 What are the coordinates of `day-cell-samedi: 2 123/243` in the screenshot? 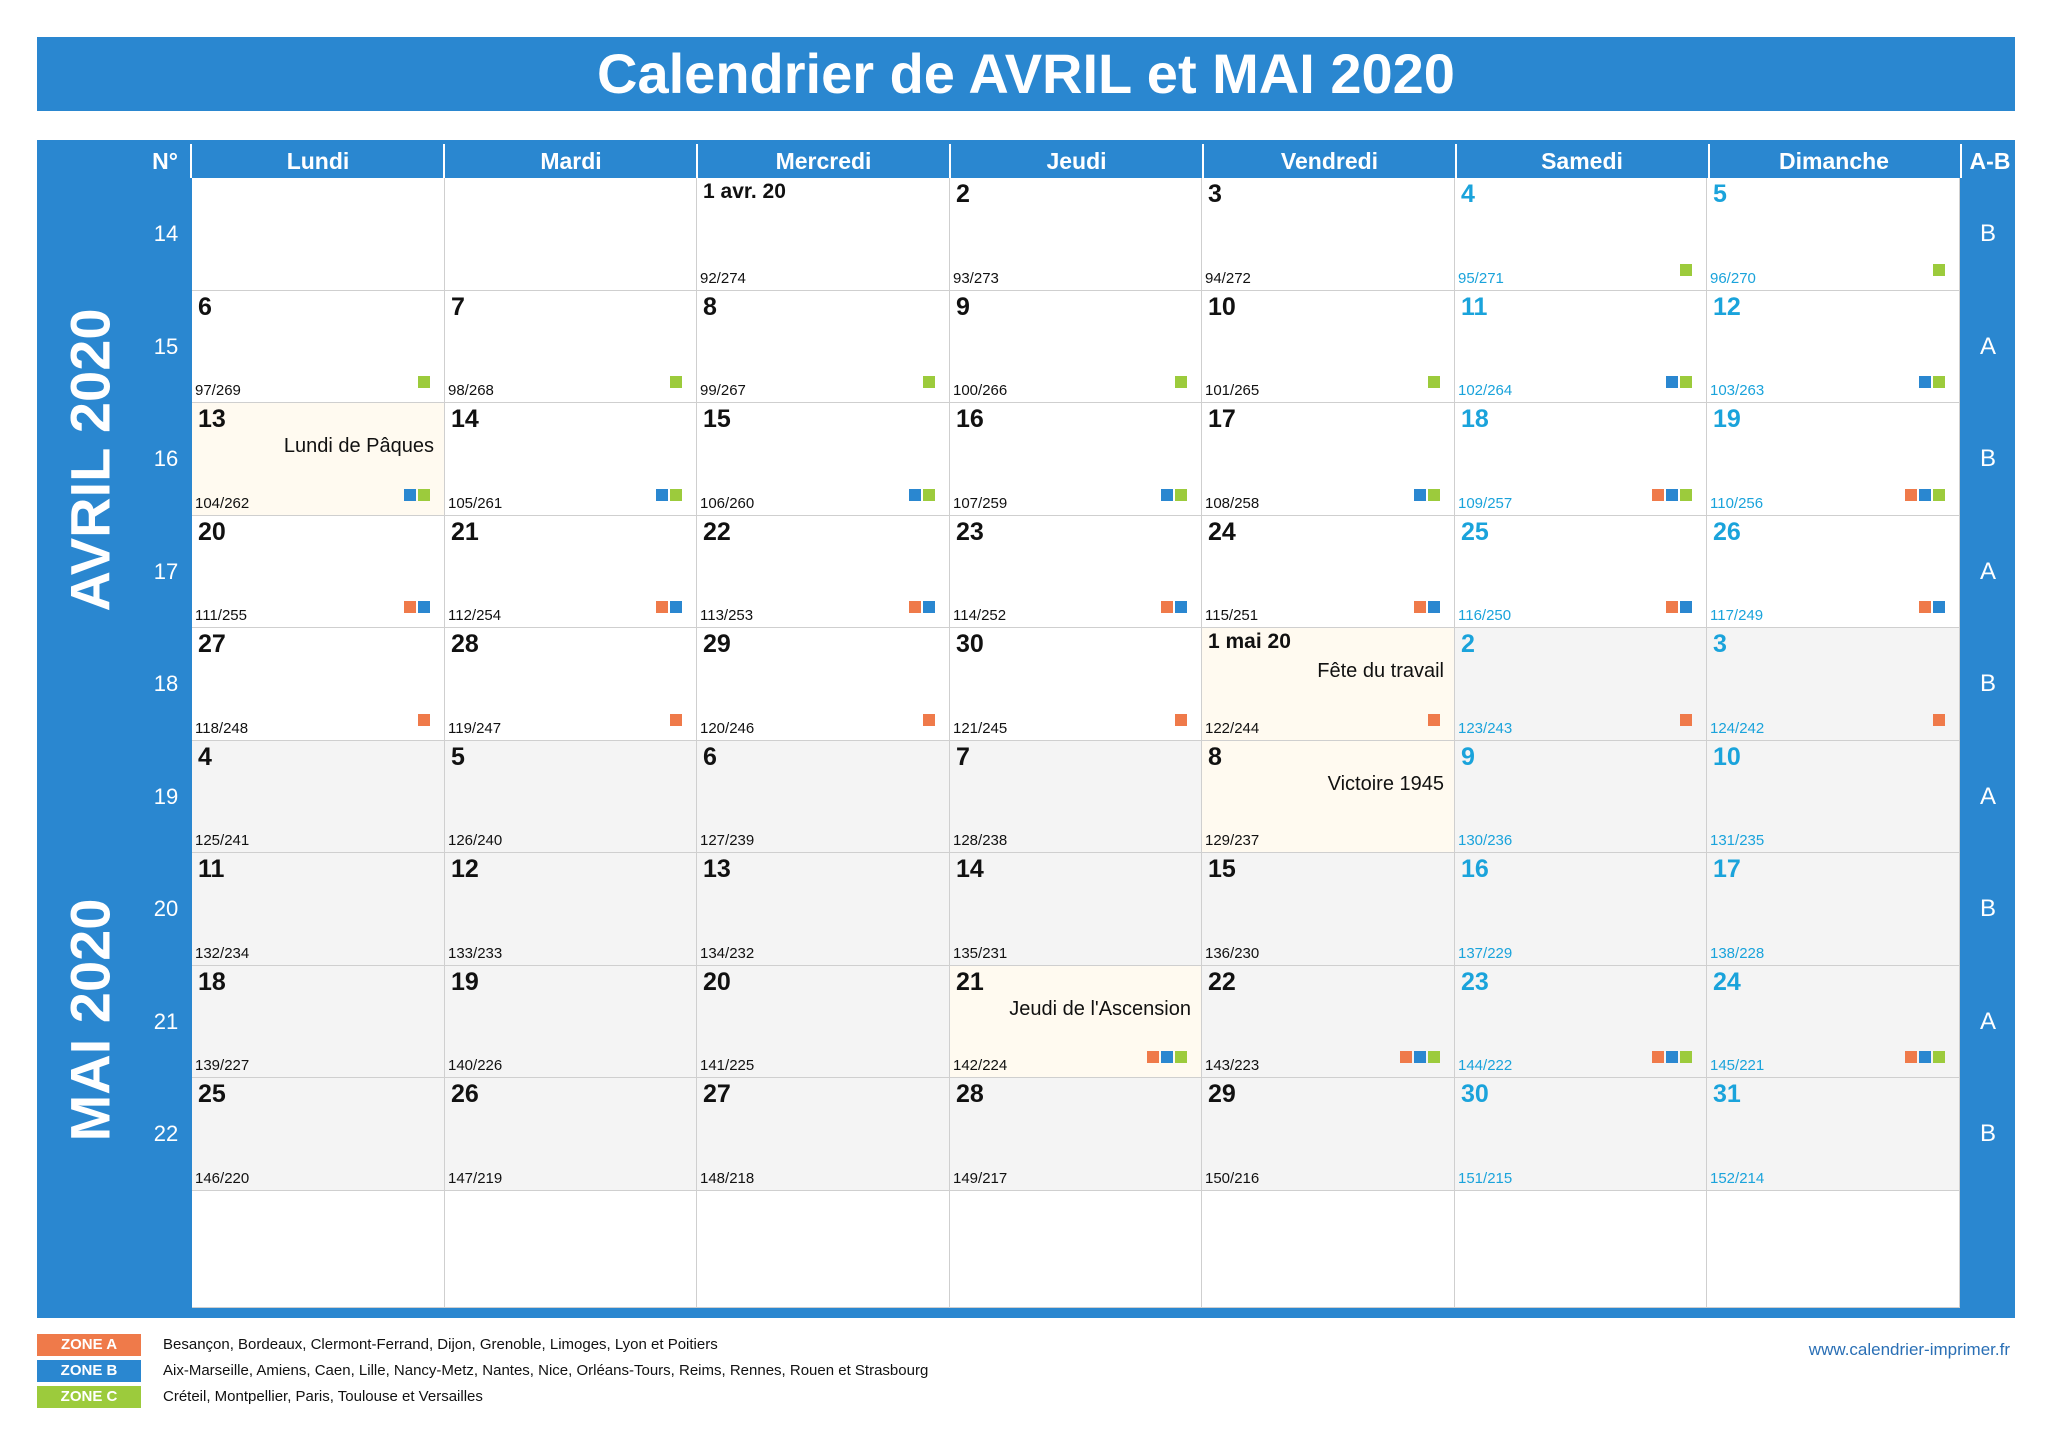 It's located at (1581, 684).